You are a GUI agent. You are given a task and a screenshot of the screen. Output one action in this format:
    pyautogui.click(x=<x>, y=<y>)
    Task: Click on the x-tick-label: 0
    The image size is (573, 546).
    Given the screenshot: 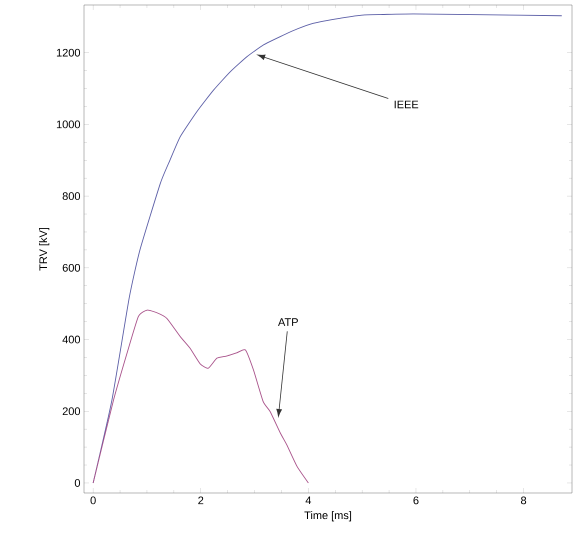 What is the action you would take?
    pyautogui.click(x=93, y=500)
    